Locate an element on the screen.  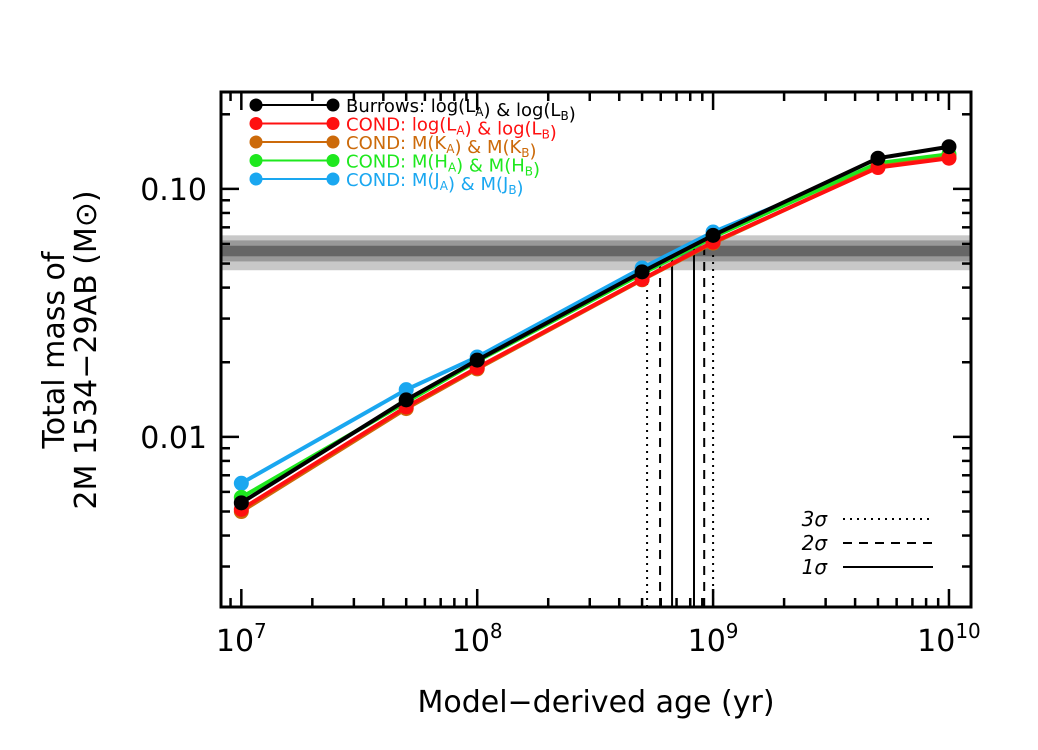
sigma-legend-label: 1σ is located at coordinates (815, 567).